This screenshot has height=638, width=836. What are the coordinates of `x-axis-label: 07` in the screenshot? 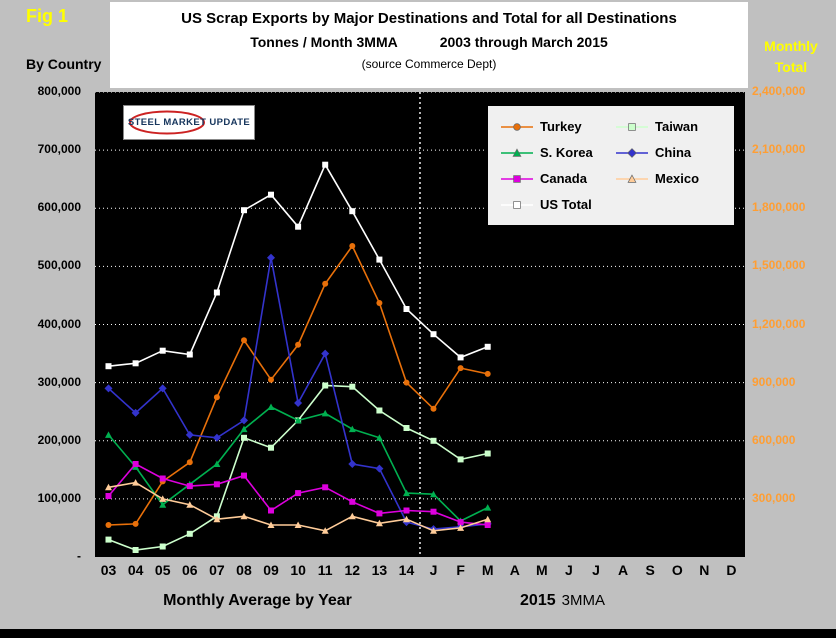 It's located at (217, 570).